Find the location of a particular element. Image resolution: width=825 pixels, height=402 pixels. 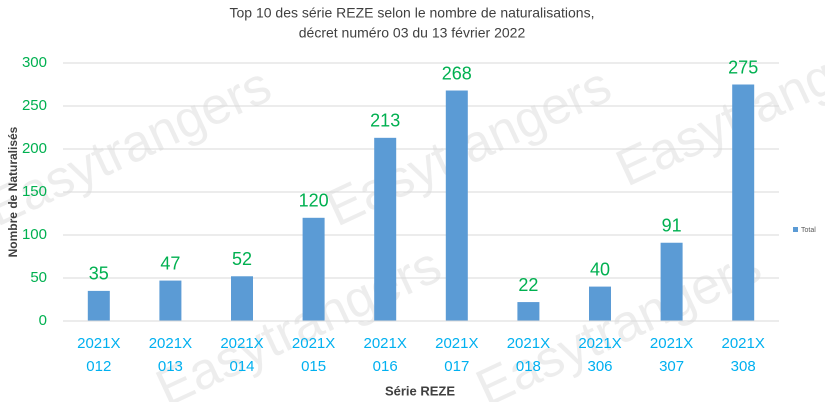

x-tick-label: 2021X 018 is located at coordinates (528, 355).